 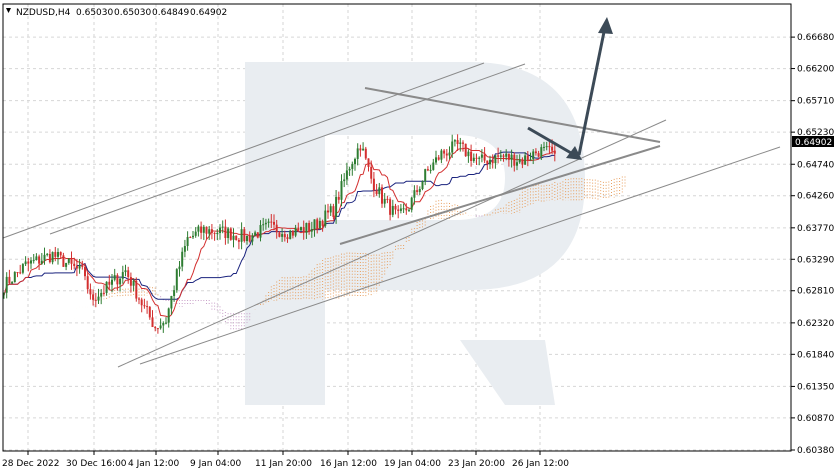 I want to click on x-tick-label: 26 Jan 12:00, so click(x=540, y=464).